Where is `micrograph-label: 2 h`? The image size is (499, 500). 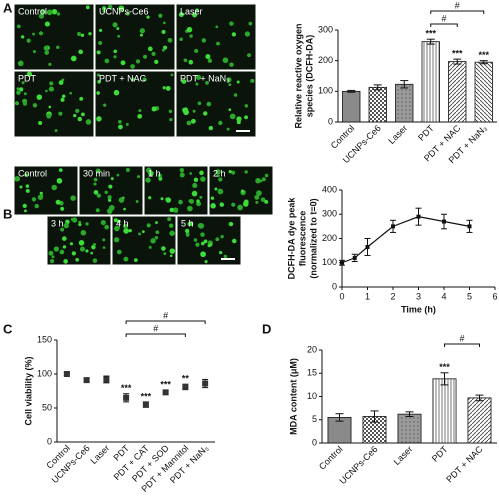
micrograph-label: 2 h is located at coordinates (219, 173).